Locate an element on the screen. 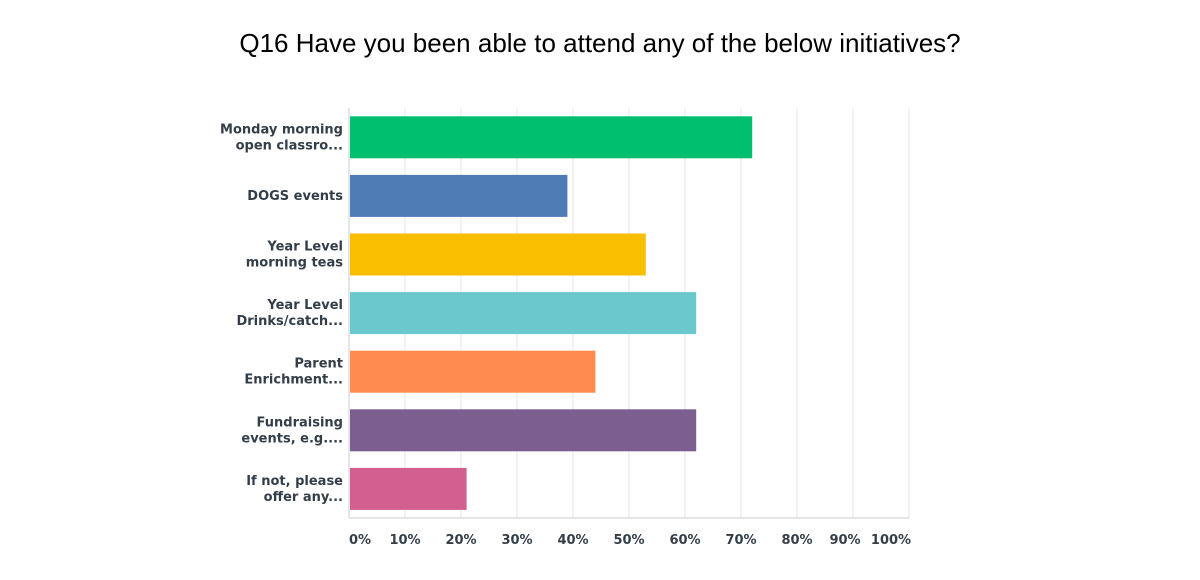 This screenshot has height=580, width=1200. x-tick-label-50: 50% is located at coordinates (628, 540).